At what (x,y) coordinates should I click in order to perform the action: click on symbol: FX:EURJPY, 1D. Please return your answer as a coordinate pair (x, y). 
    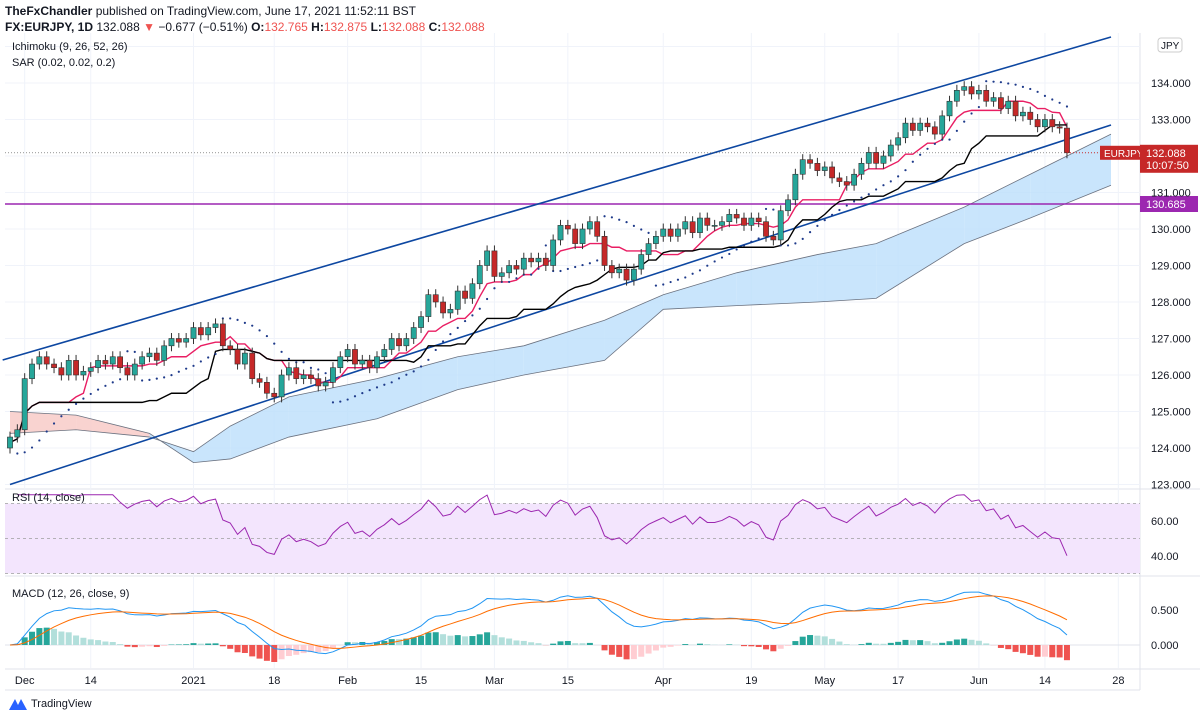
    Looking at the image, I should click on (49, 27).